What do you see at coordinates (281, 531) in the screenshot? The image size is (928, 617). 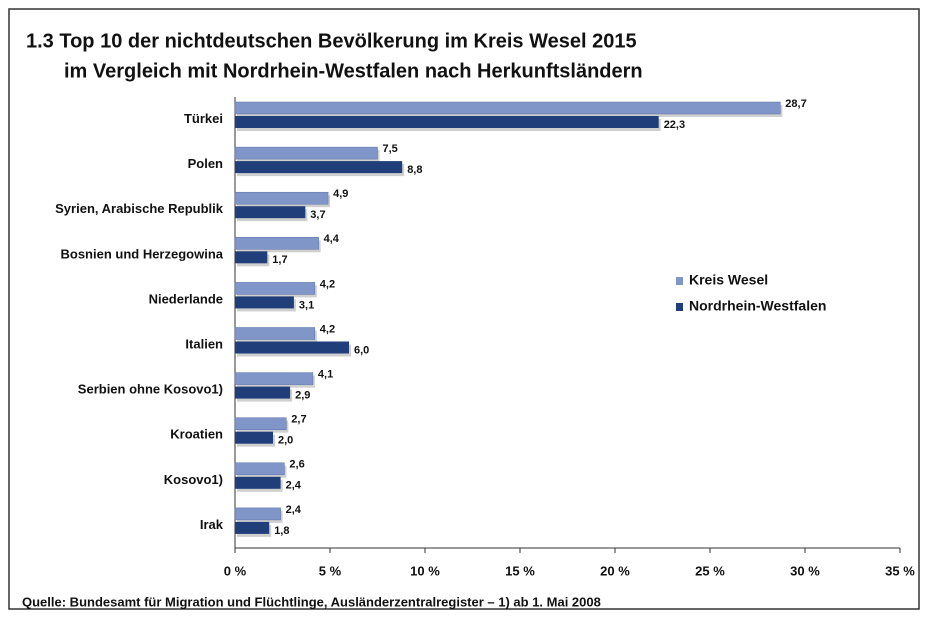 I see `value-label: 1,8` at bounding box center [281, 531].